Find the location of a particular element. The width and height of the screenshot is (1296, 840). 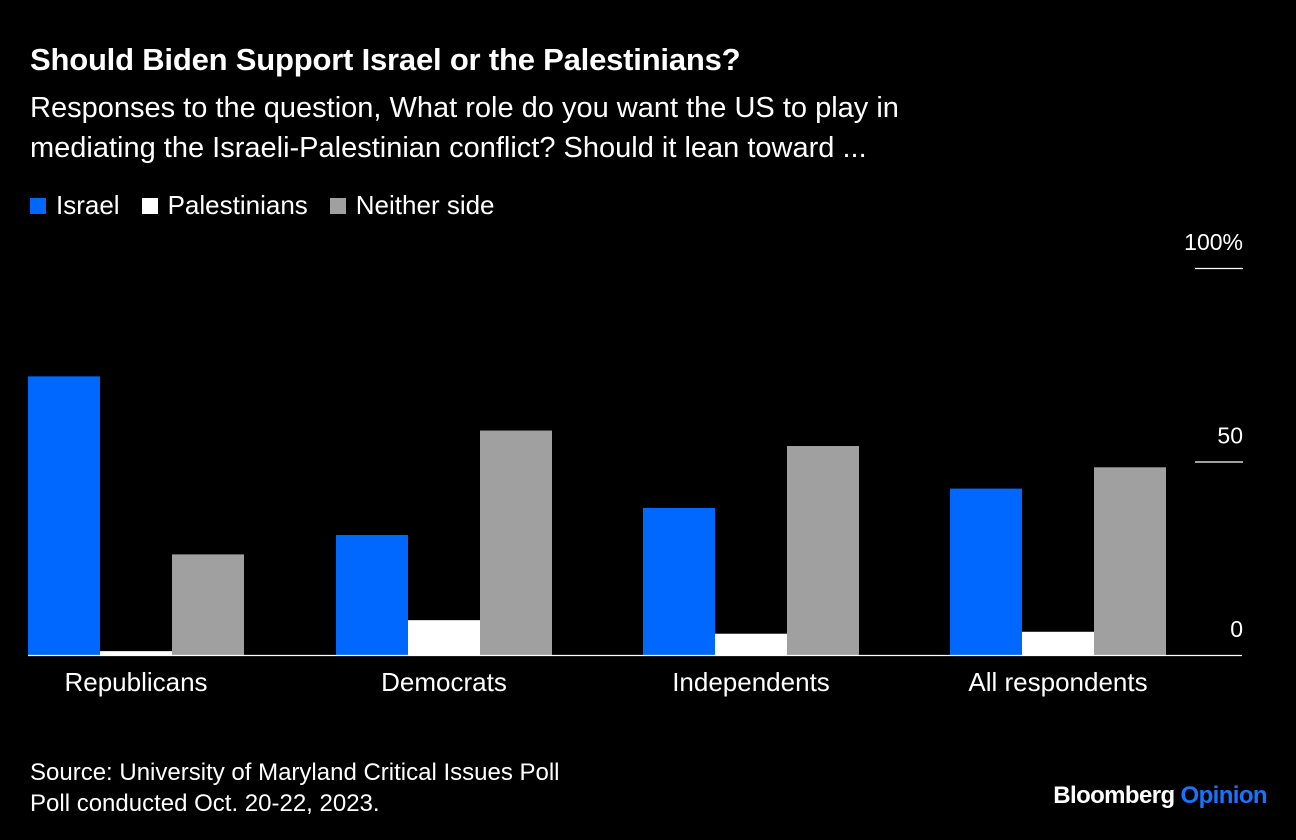

bar-israel-independents is located at coordinates (679, 581).